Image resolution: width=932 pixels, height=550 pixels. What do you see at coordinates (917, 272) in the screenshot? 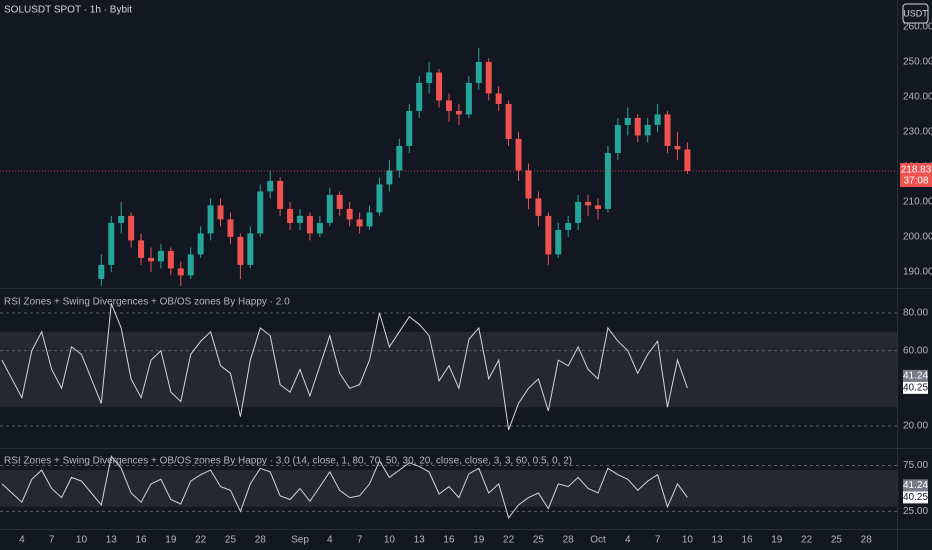
I see `y-tick-label: 190.00` at bounding box center [917, 272].